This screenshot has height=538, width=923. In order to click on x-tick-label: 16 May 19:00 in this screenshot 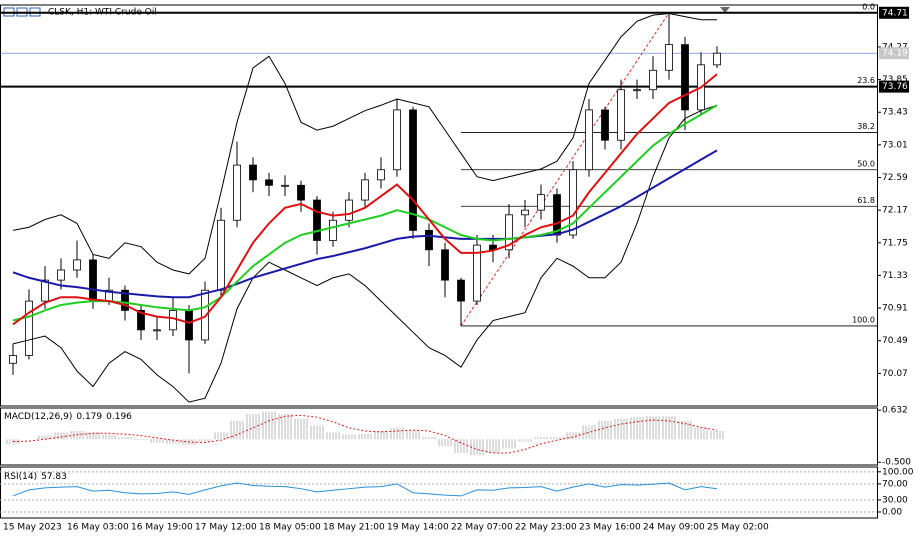, I will do `click(162, 528)`.